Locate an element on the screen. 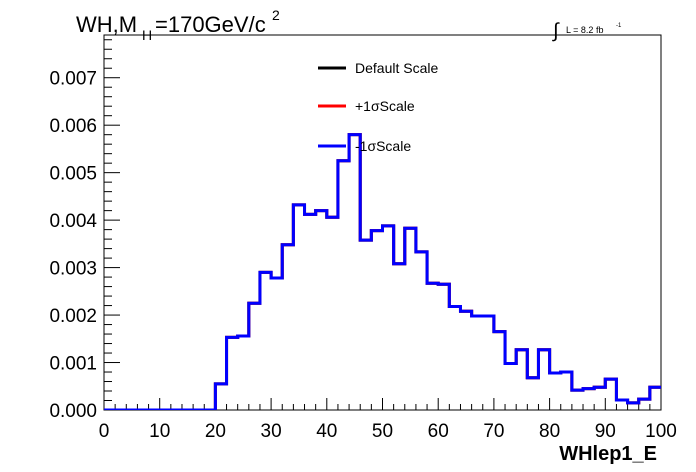 Image resolution: width=696 pixels, height=472 pixels. x-axis: 0 10 20 30 40 50 60 70 80 90 100 is located at coordinates (388, 420).